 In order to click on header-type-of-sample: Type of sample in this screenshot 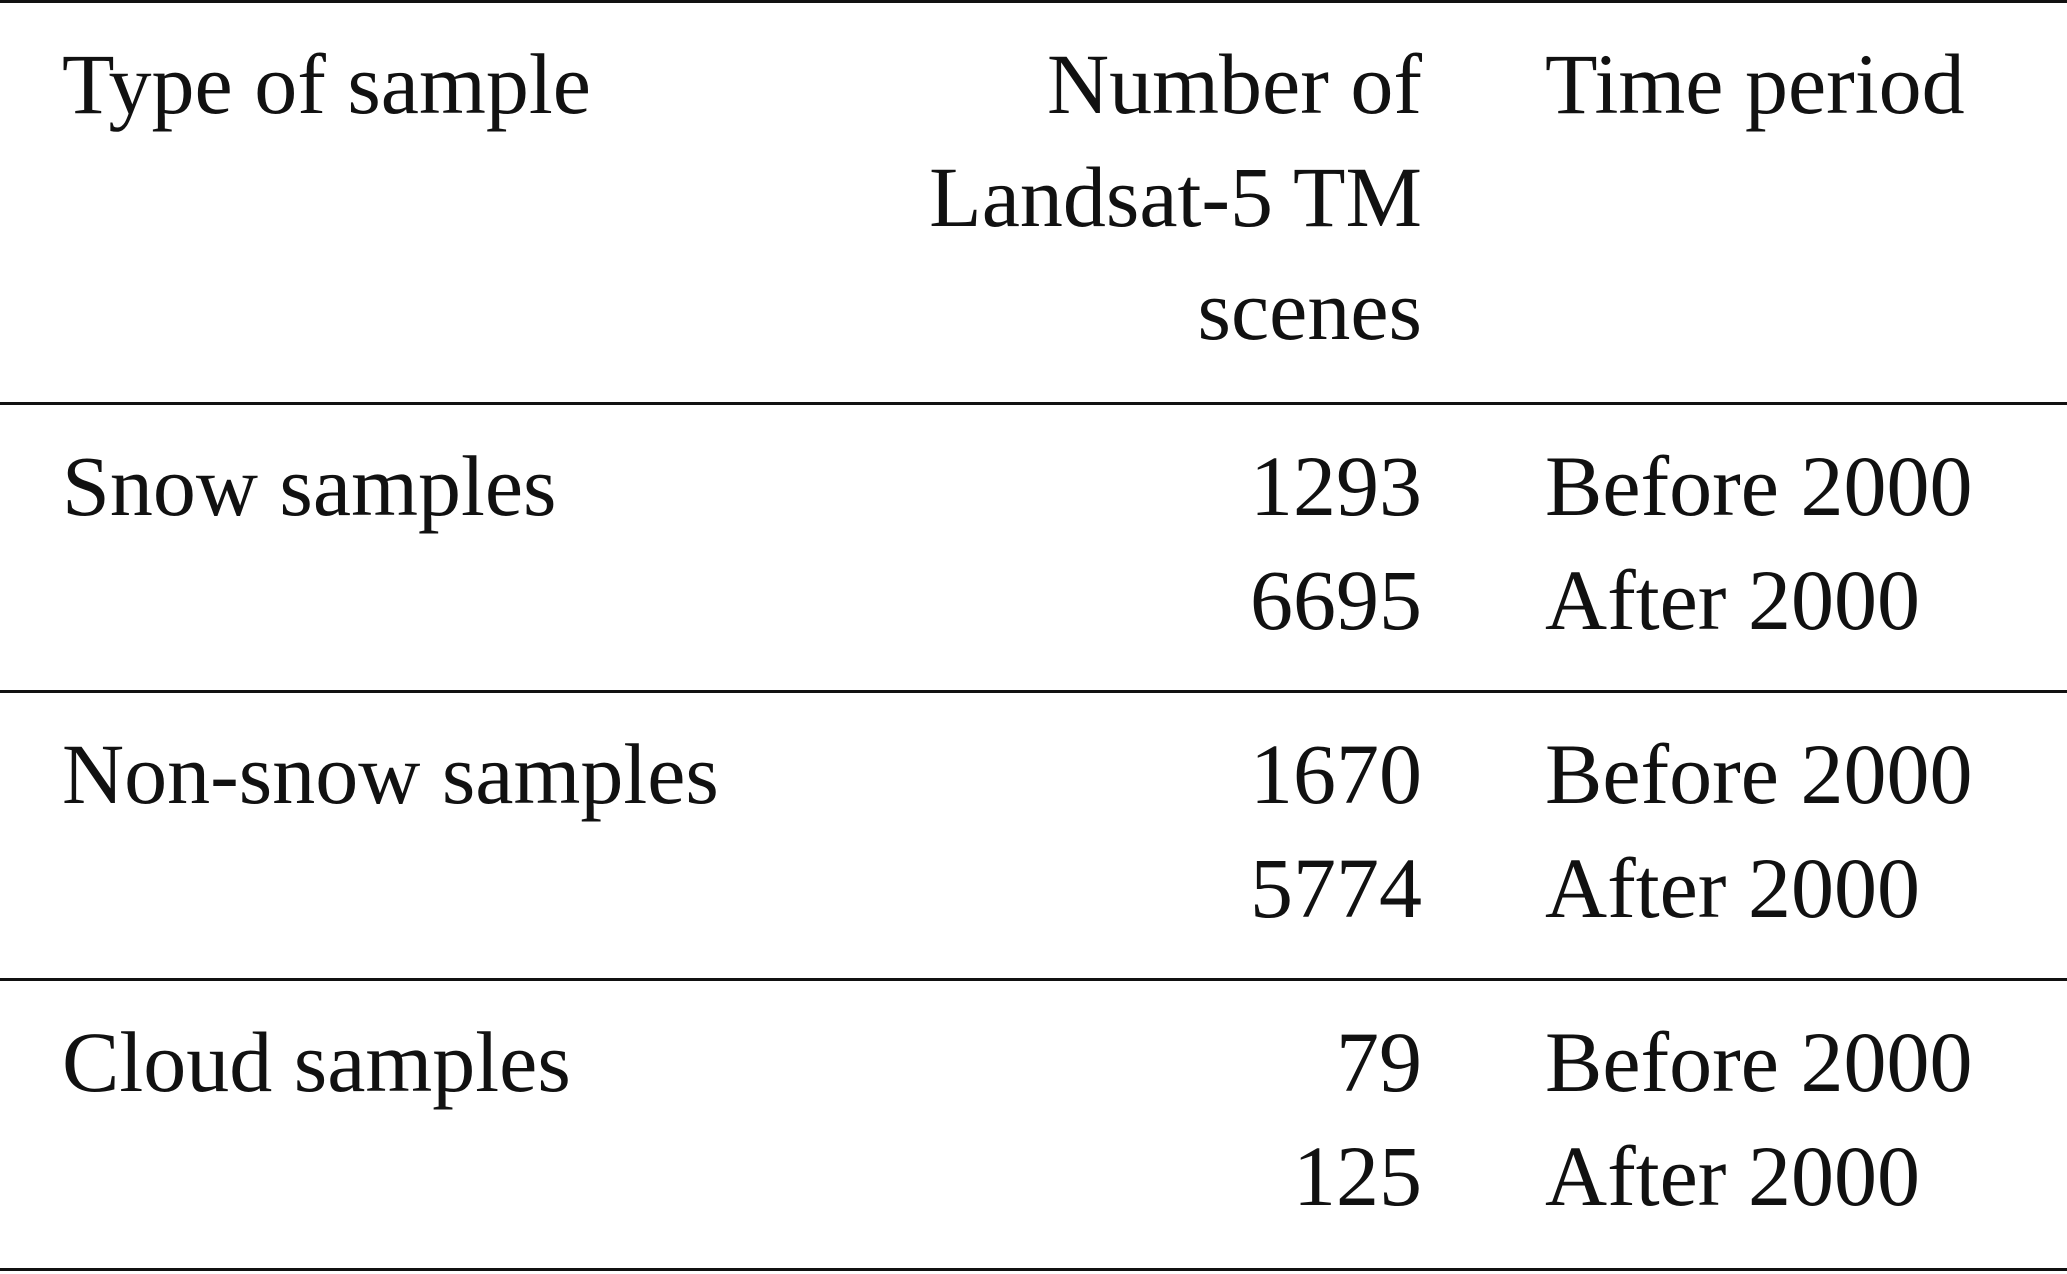, I will do `click(326, 84)`.